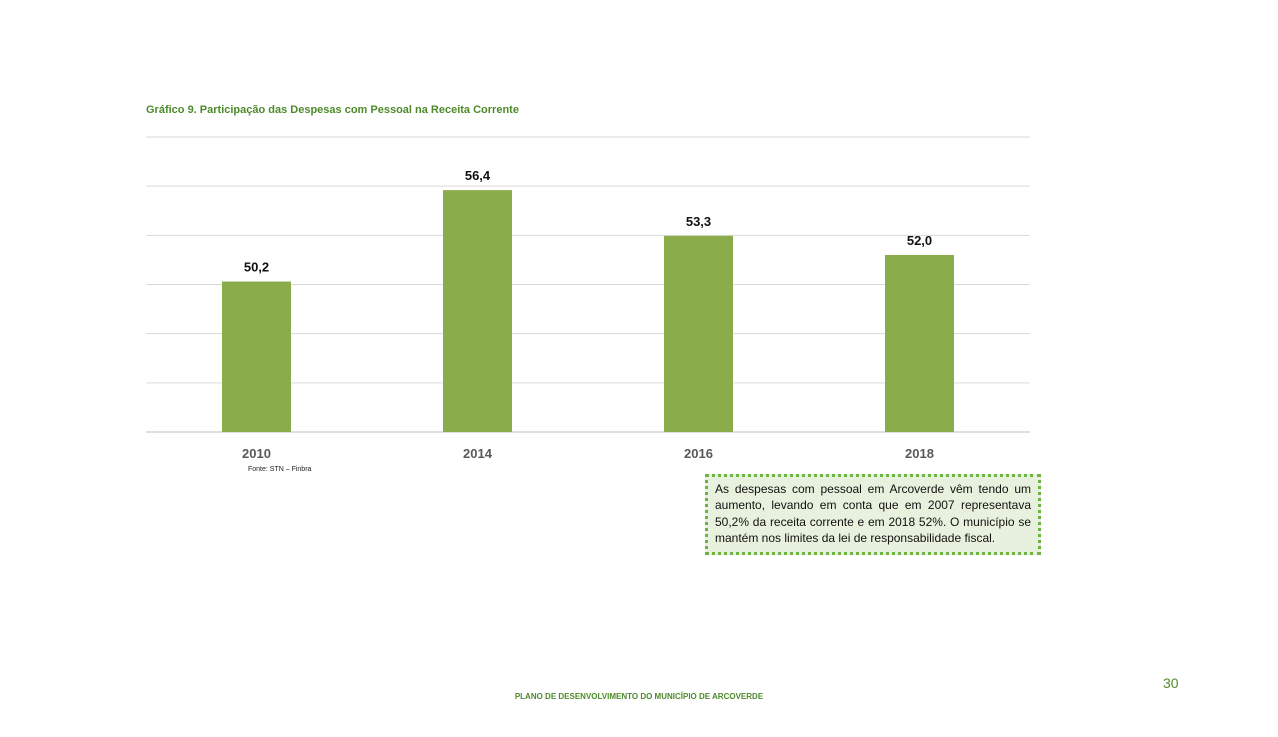  Describe the element at coordinates (256, 267) in the screenshot. I see `data-label-2010: 50,2` at that location.